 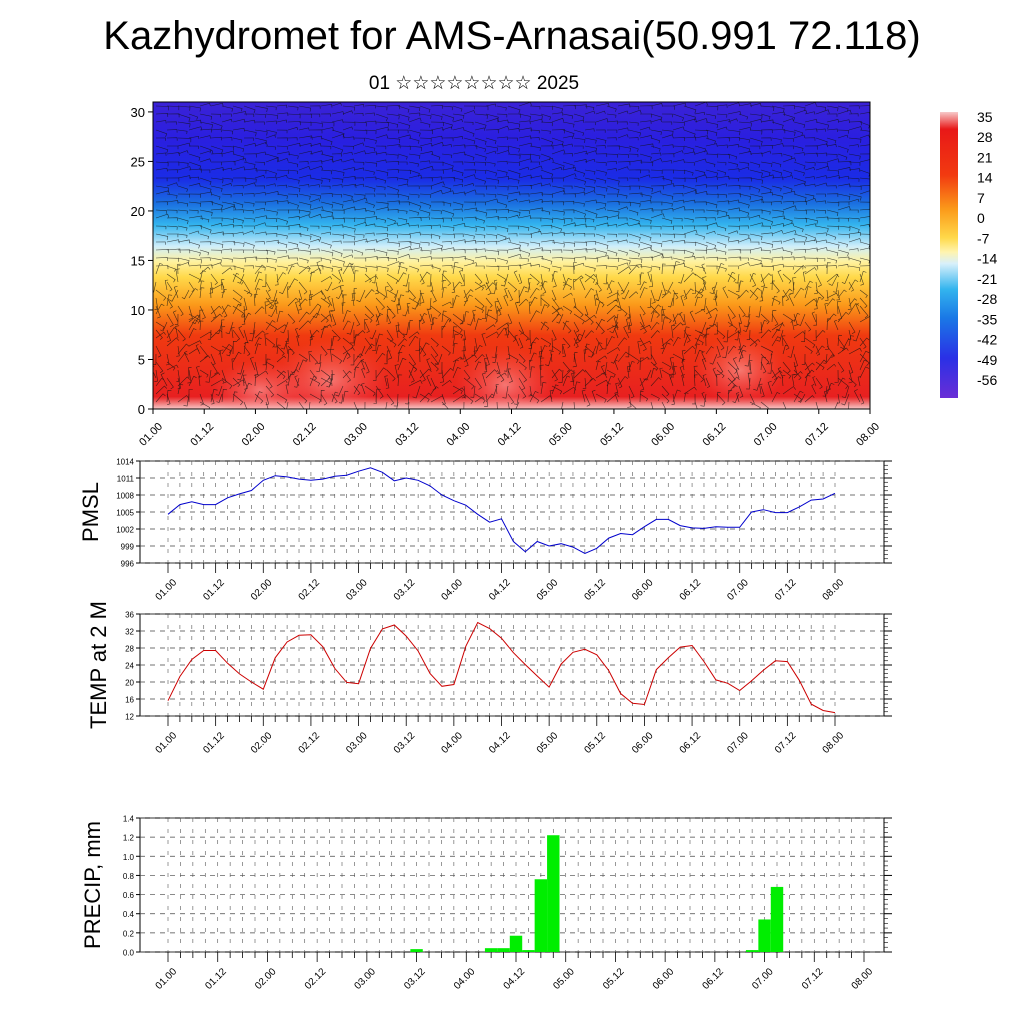 I want to click on pmsl-xtick-label: 02.00, so click(x=262, y=590).